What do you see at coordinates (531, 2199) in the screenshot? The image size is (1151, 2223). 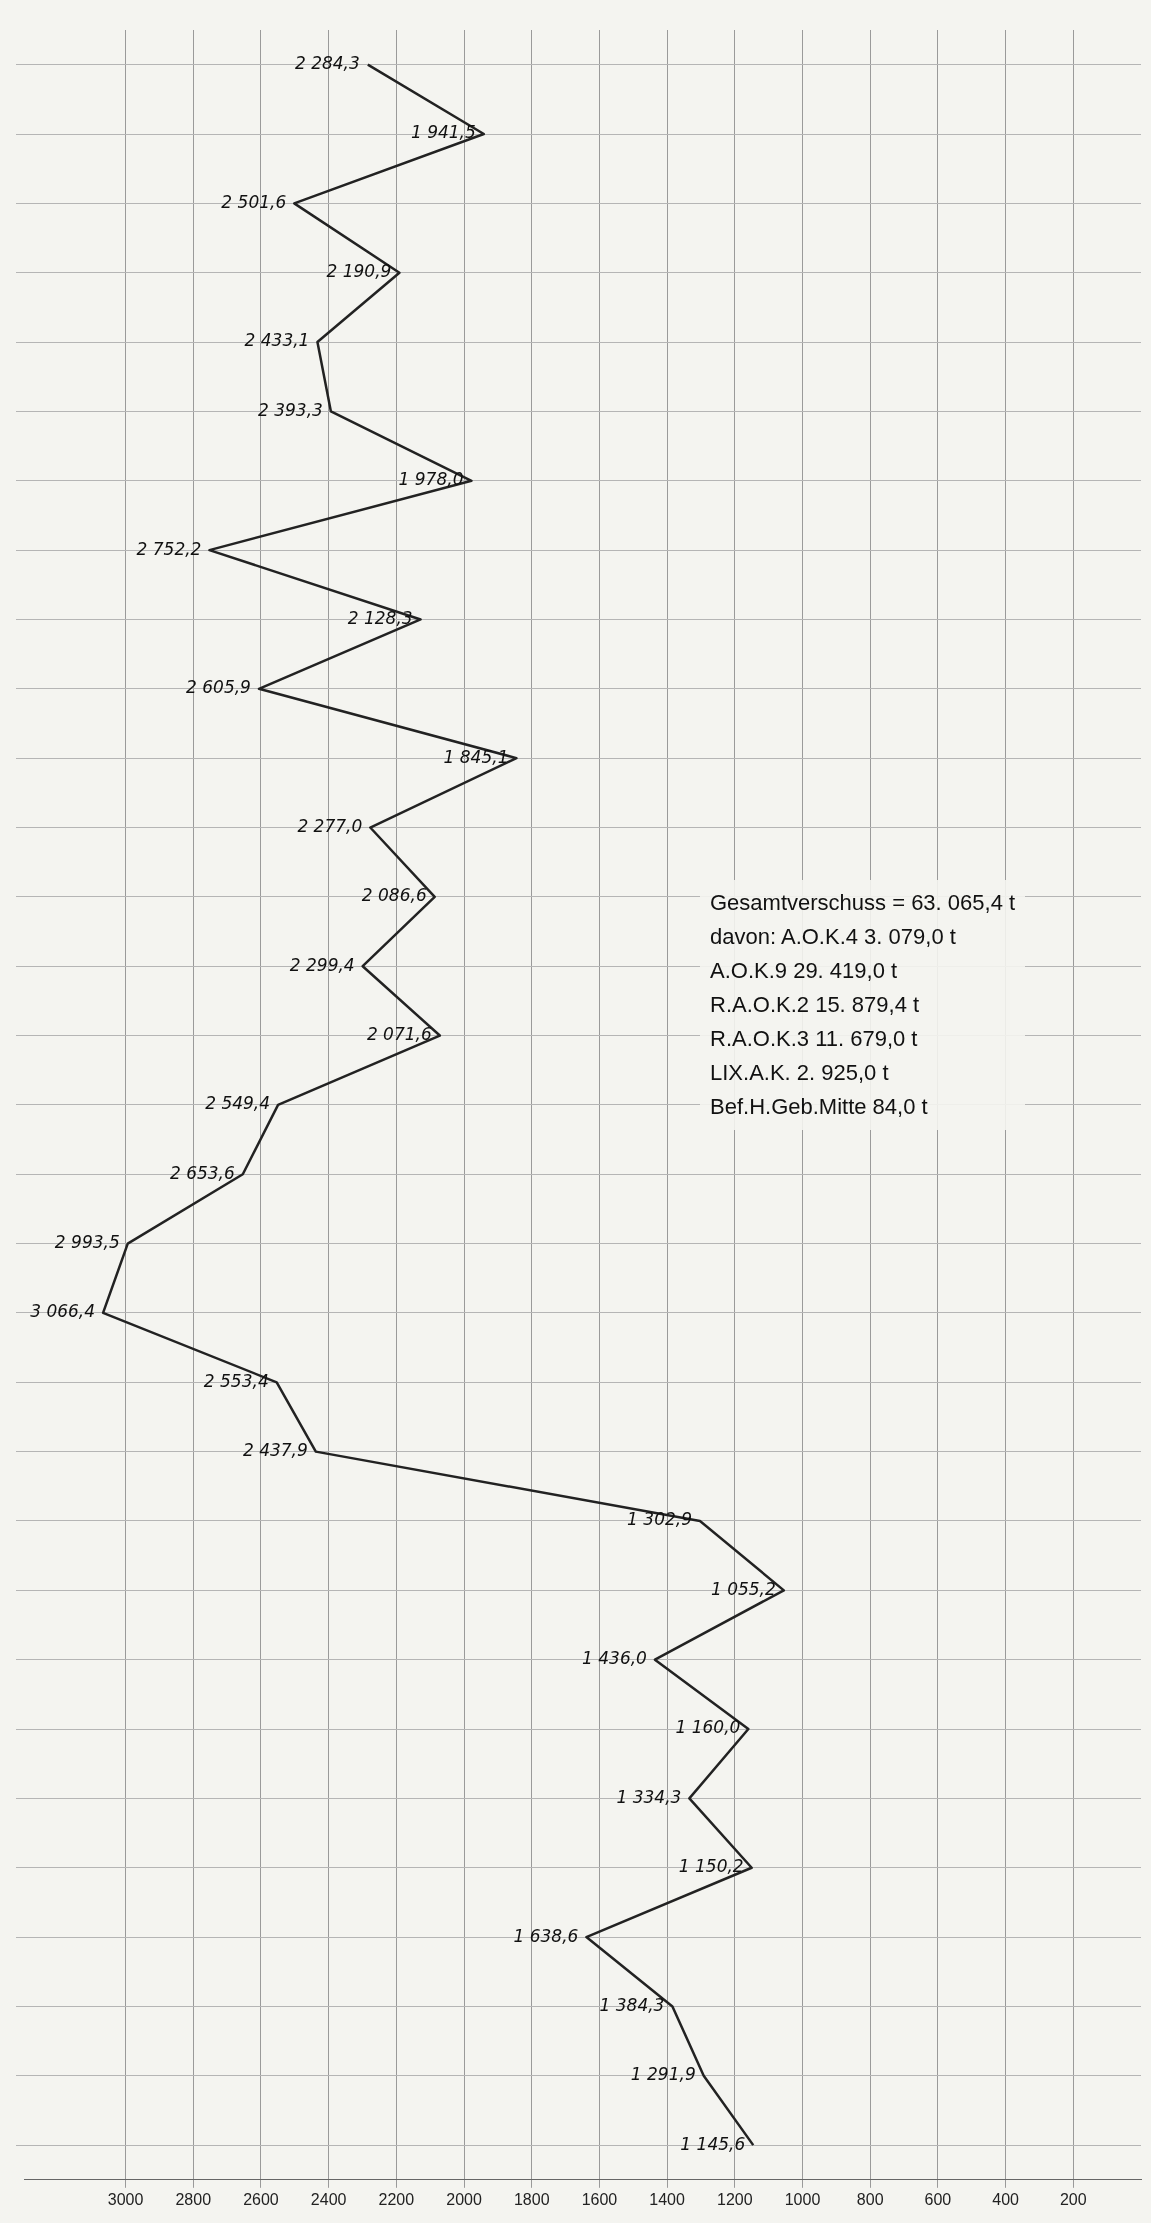 I see `x-tick-label: 1800` at bounding box center [531, 2199].